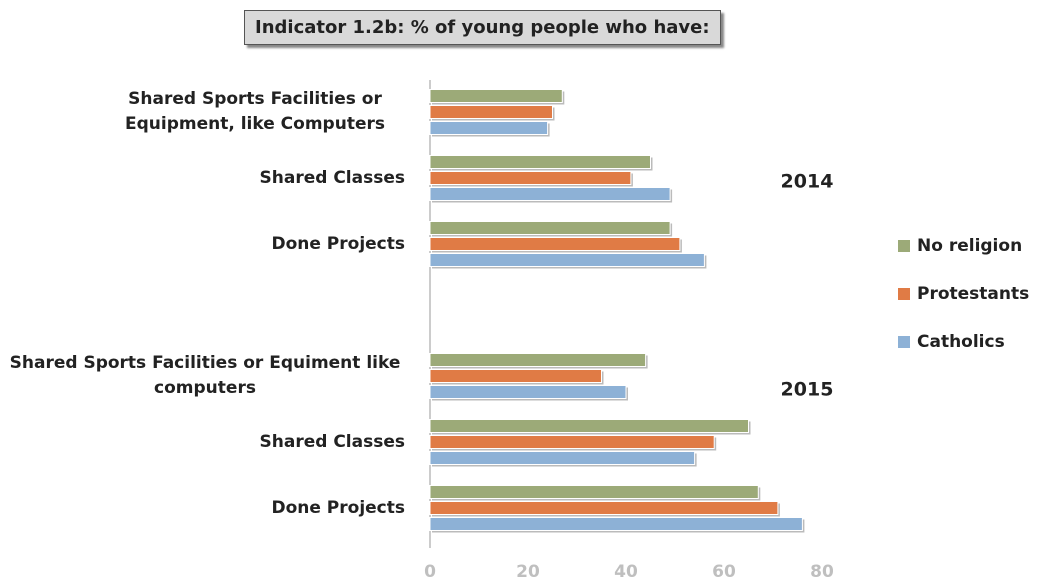  What do you see at coordinates (807, 390) in the screenshot?
I see `annotation: 2015` at bounding box center [807, 390].